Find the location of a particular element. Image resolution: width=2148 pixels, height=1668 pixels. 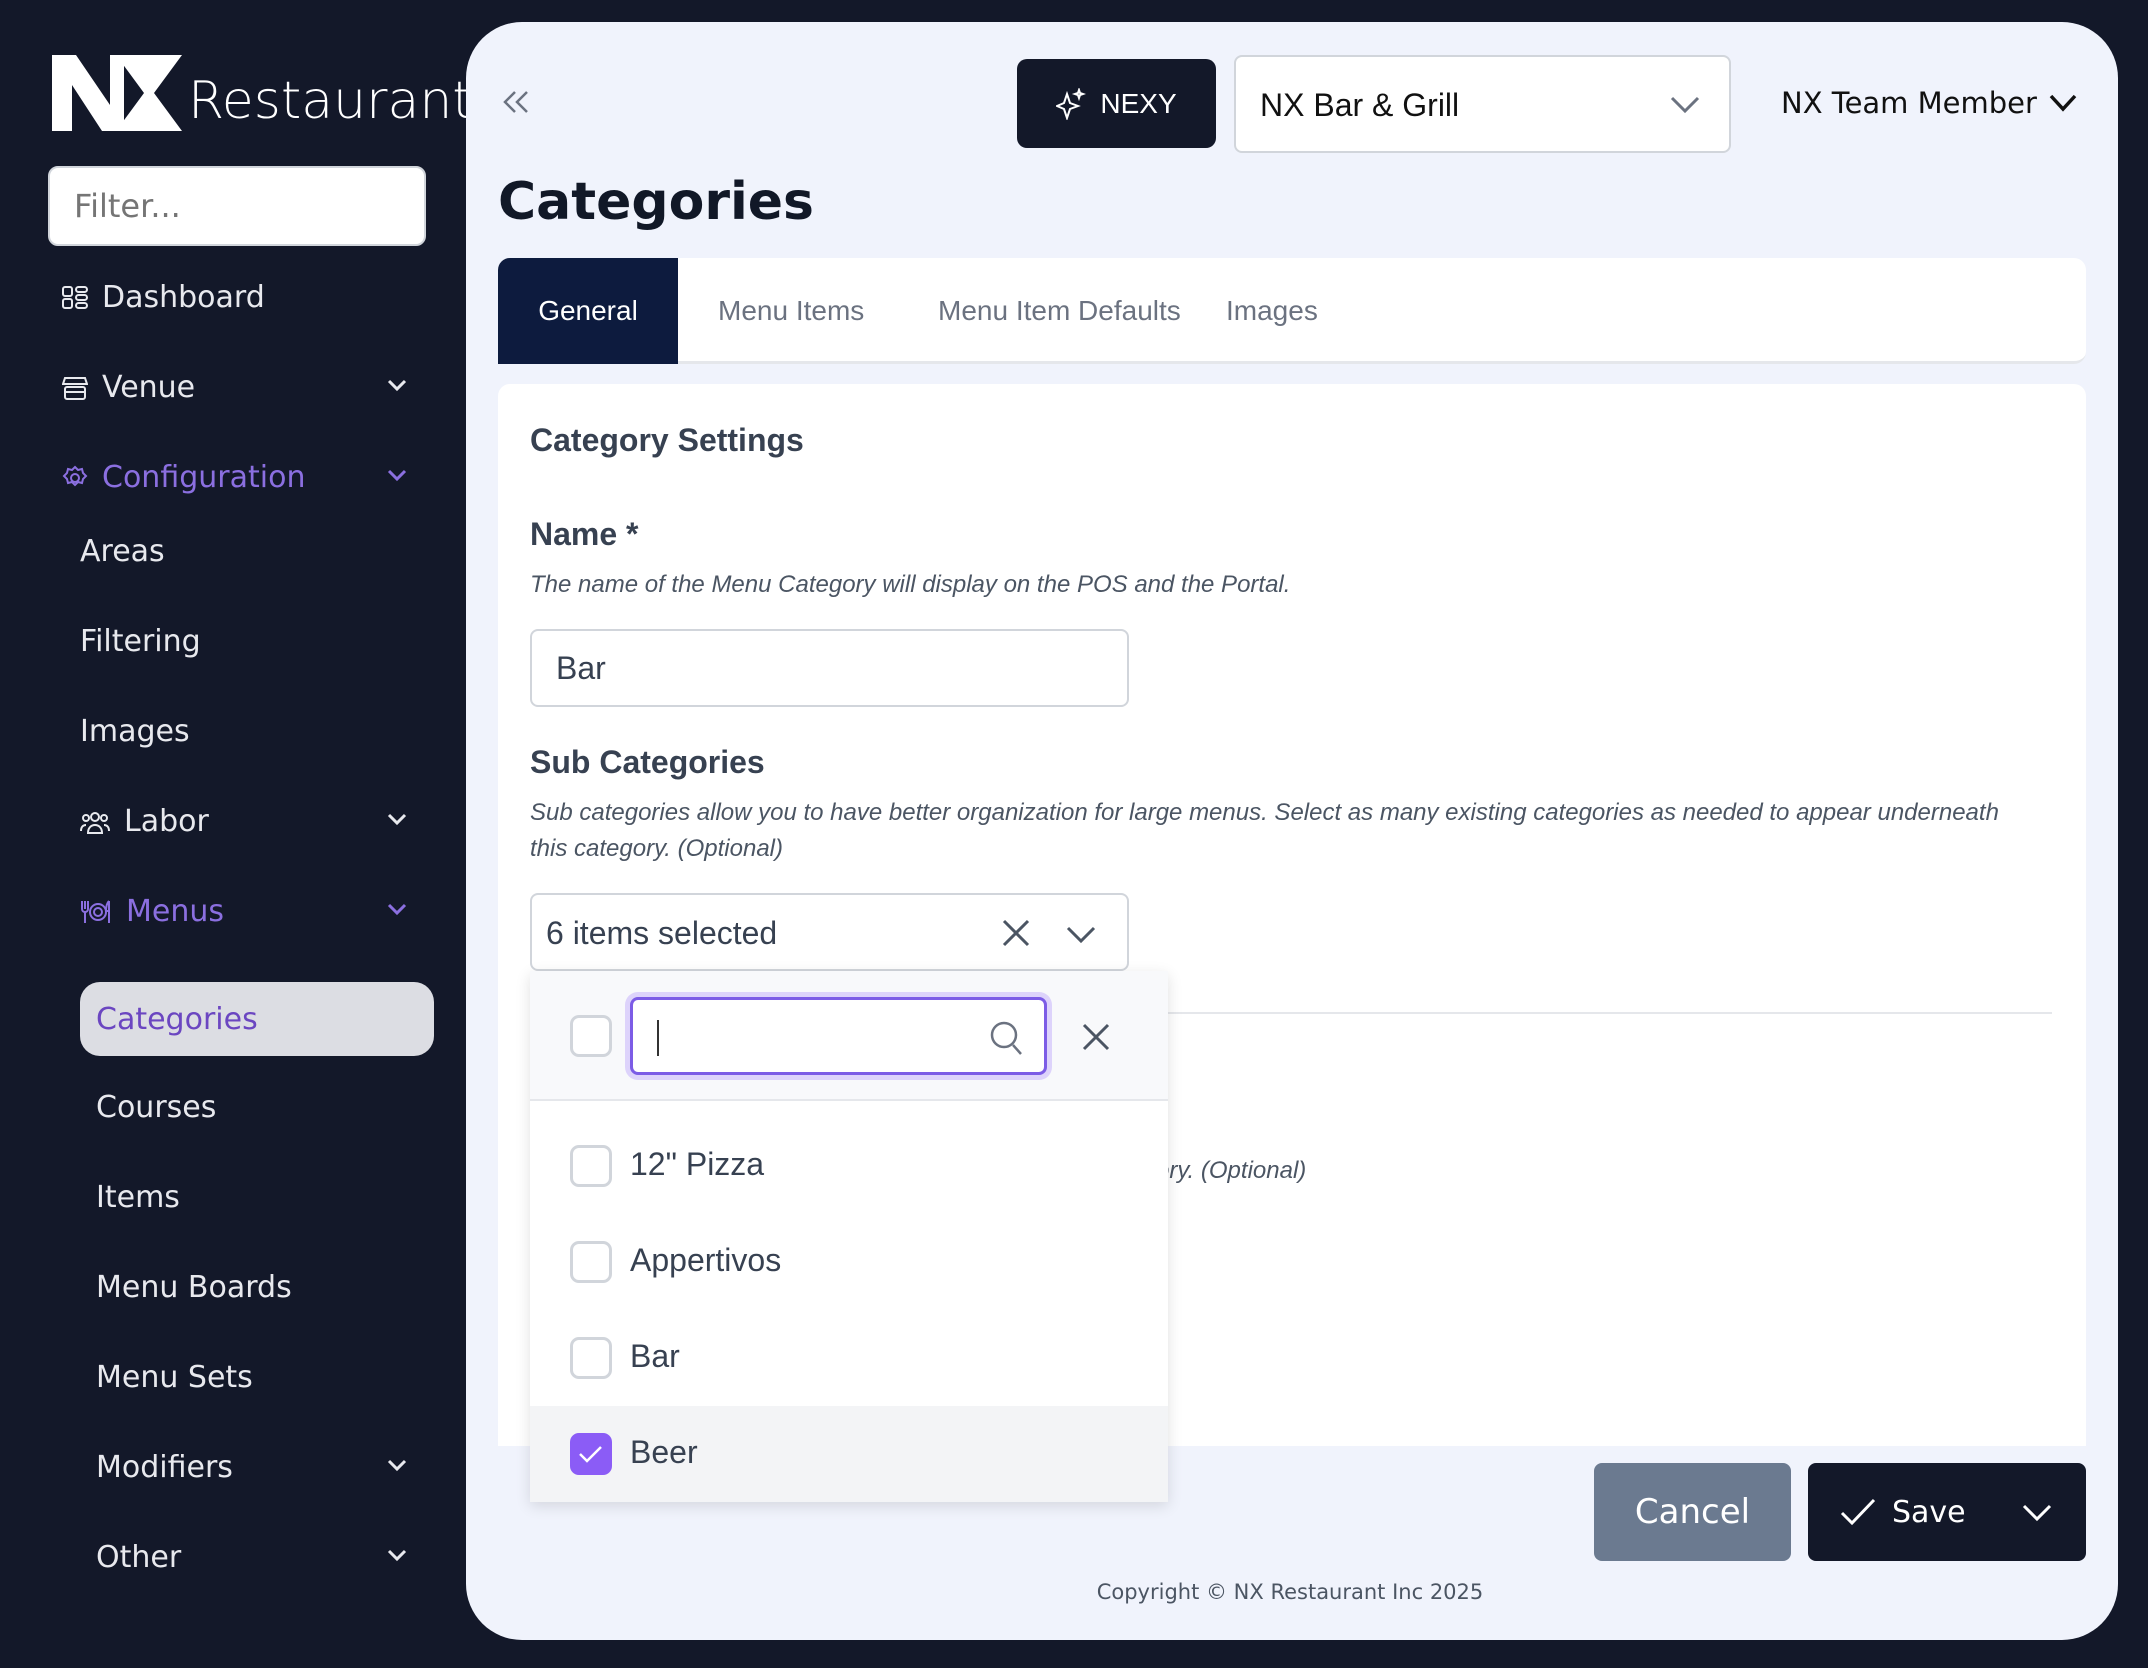

sidebar-item-labor: Labor is located at coordinates (260, 821).